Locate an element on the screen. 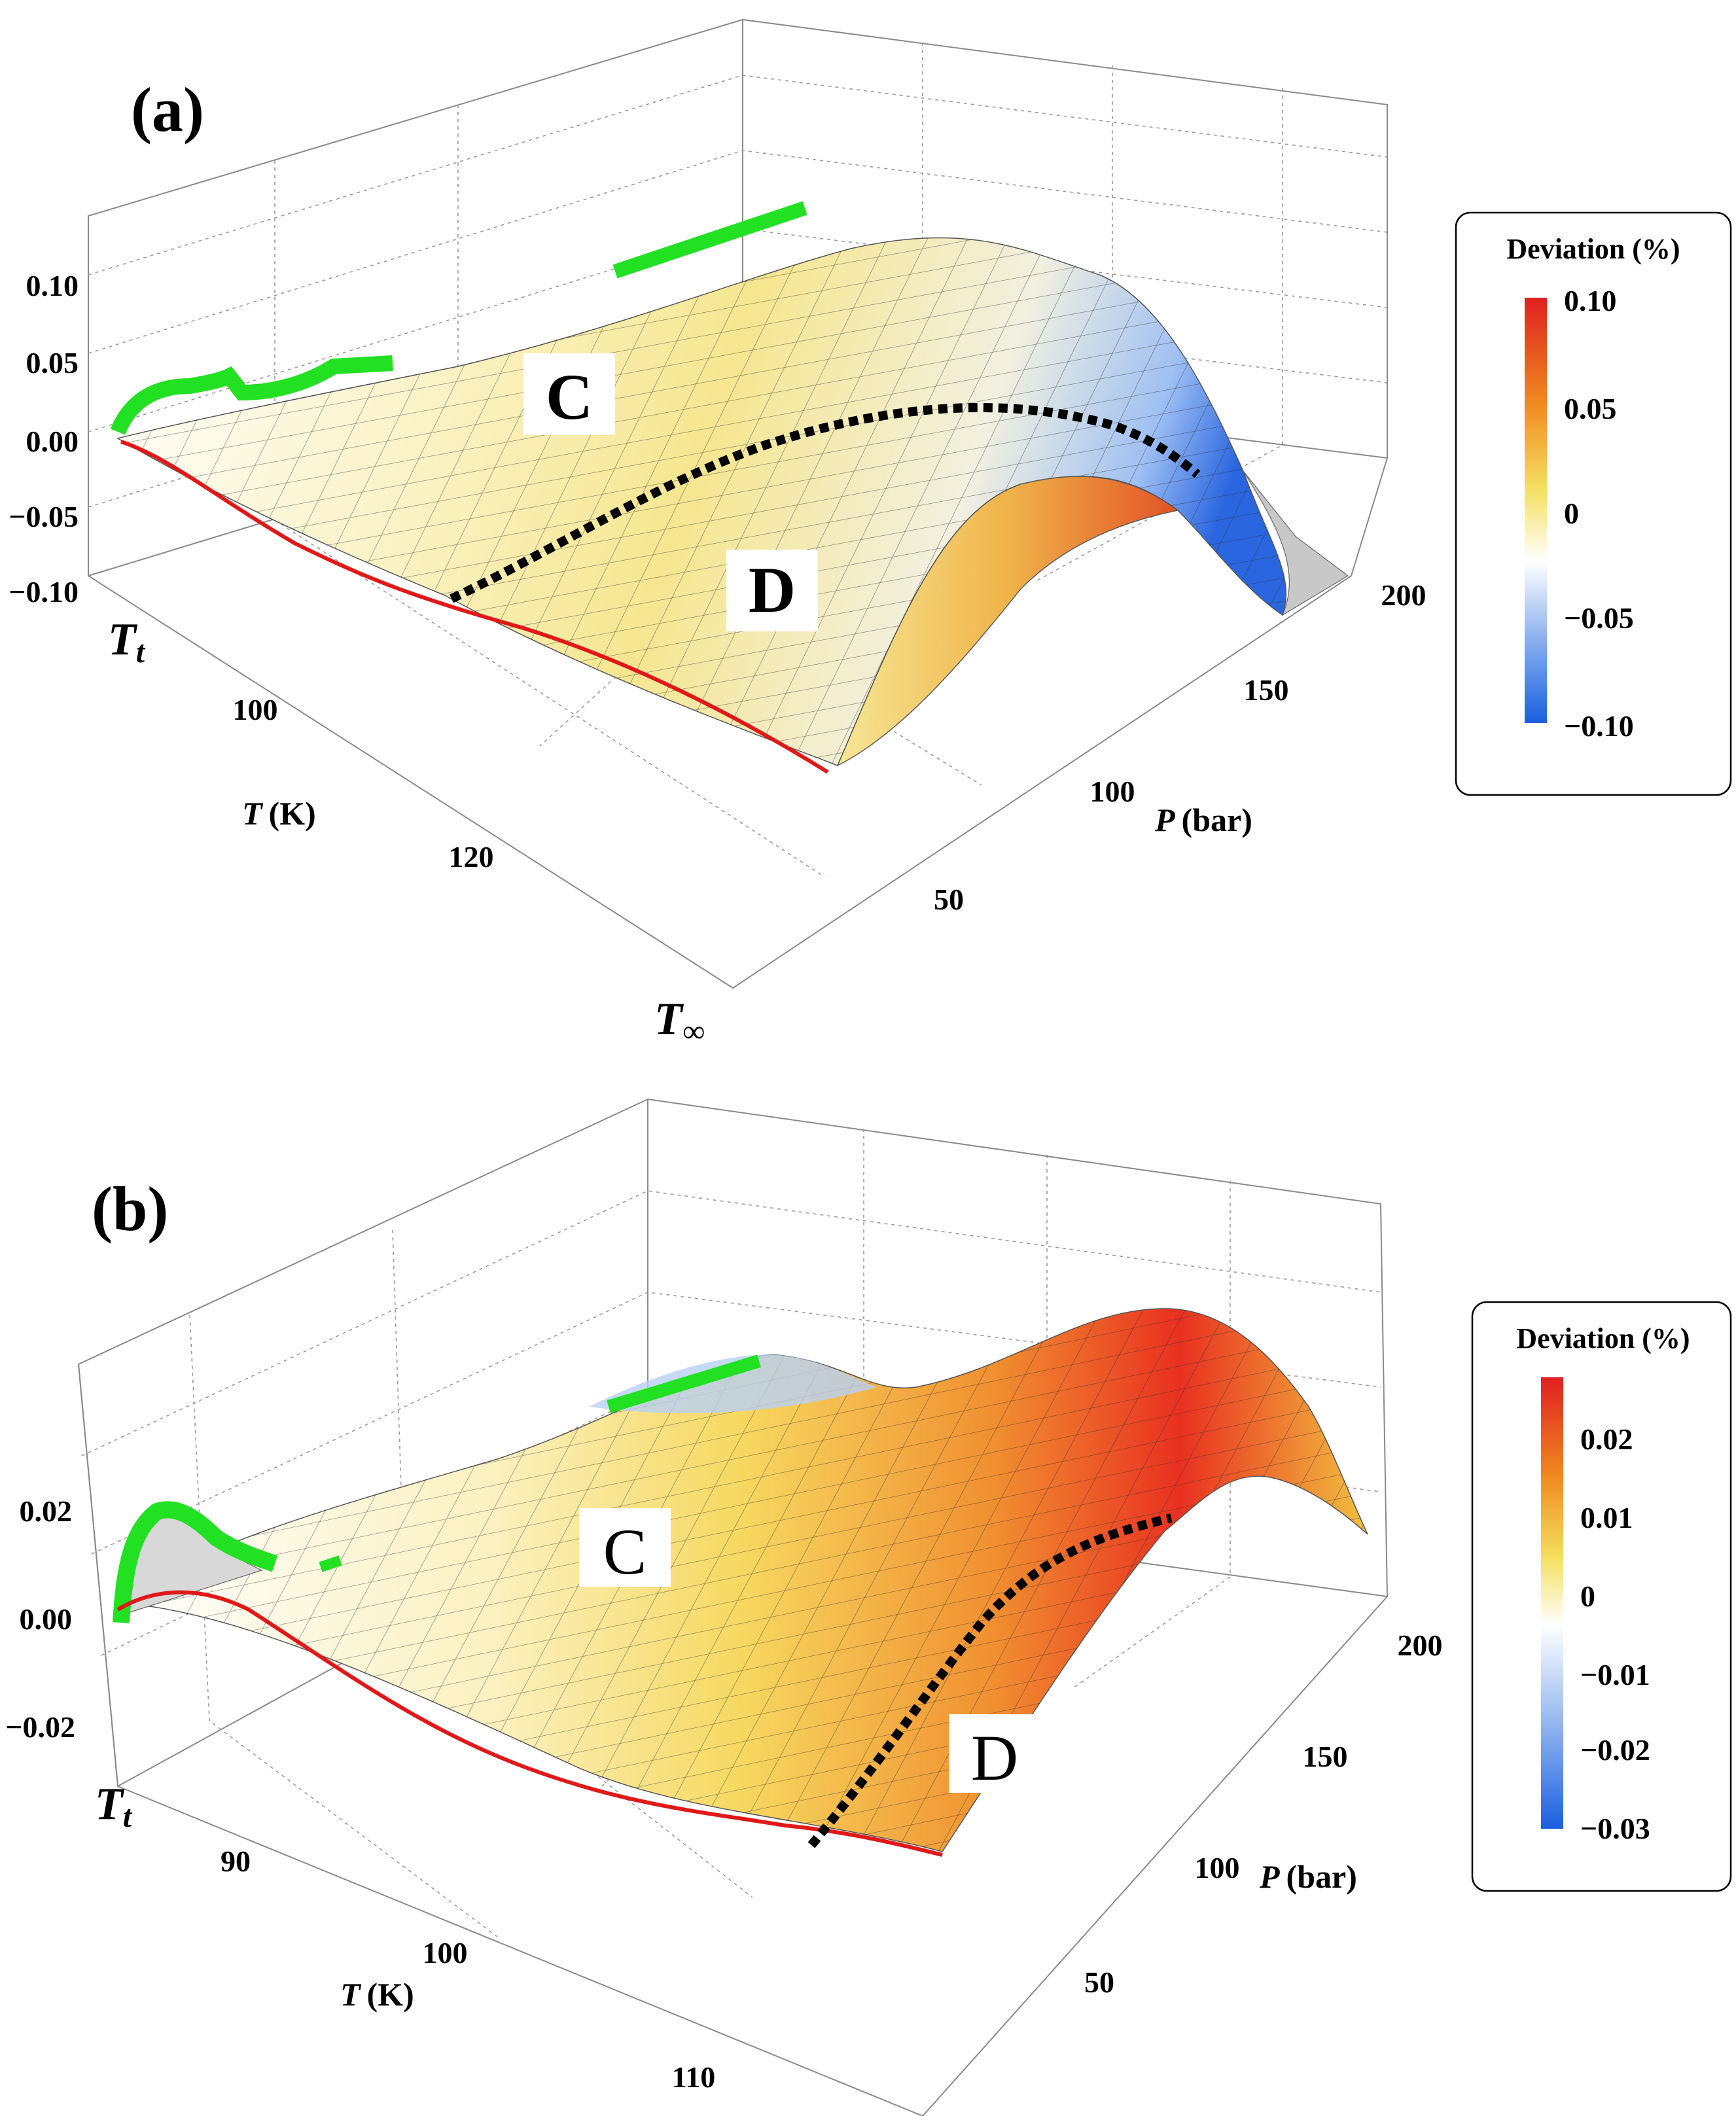 The width and height of the screenshot is (1736, 2116). region-labels-b: C D is located at coordinates (810, 1651).